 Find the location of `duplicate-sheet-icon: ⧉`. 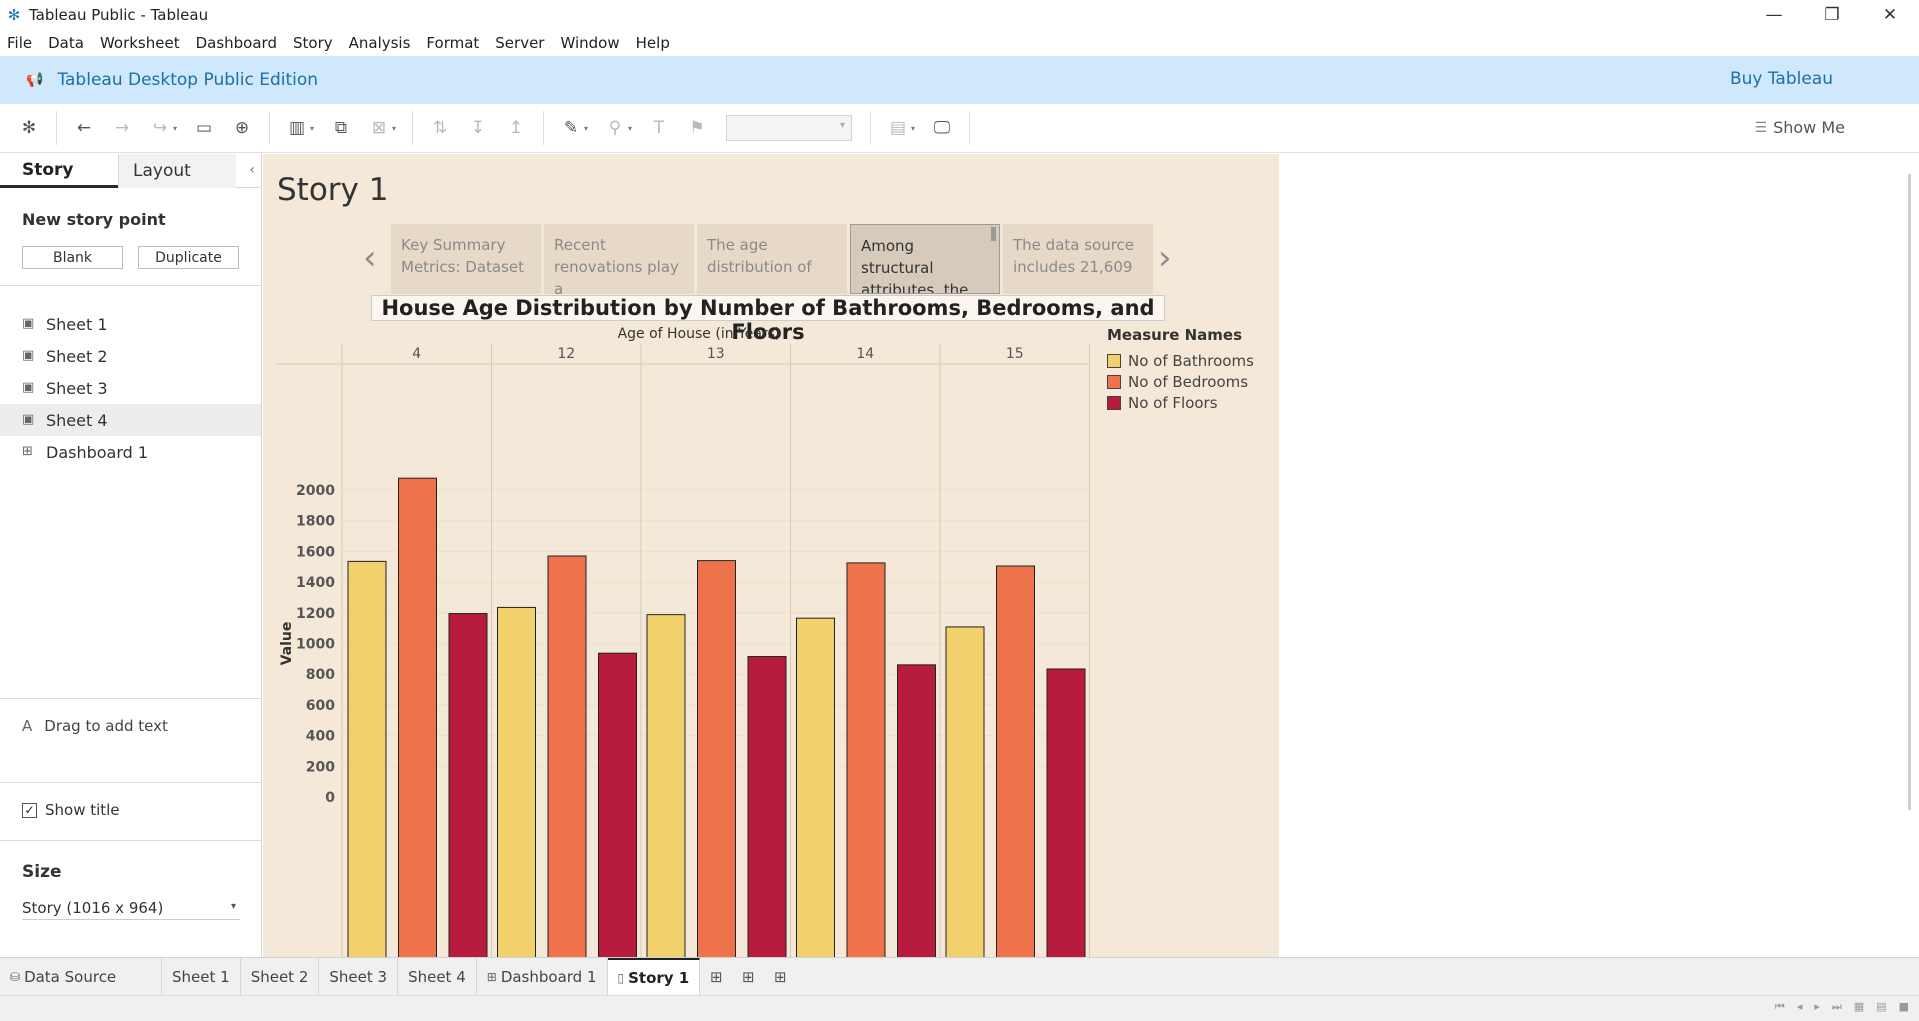

duplicate-sheet-icon: ⧉ is located at coordinates (341, 128).